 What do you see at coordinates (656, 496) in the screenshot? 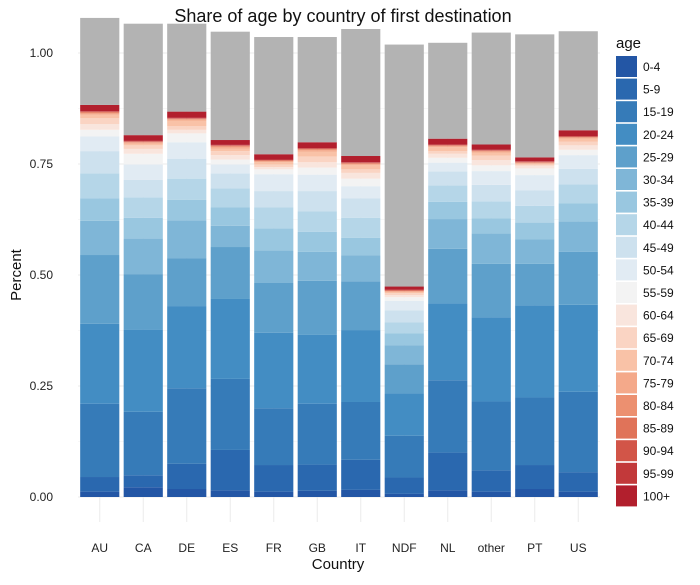
I see `legend-label: 100+` at bounding box center [656, 496].